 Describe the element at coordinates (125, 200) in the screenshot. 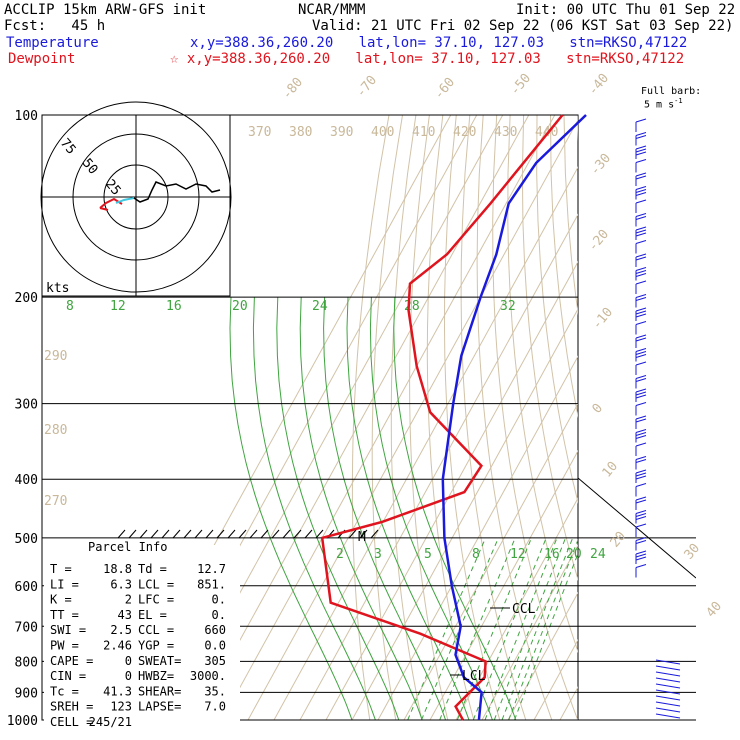

I see `hodograph-trace-mid` at that location.